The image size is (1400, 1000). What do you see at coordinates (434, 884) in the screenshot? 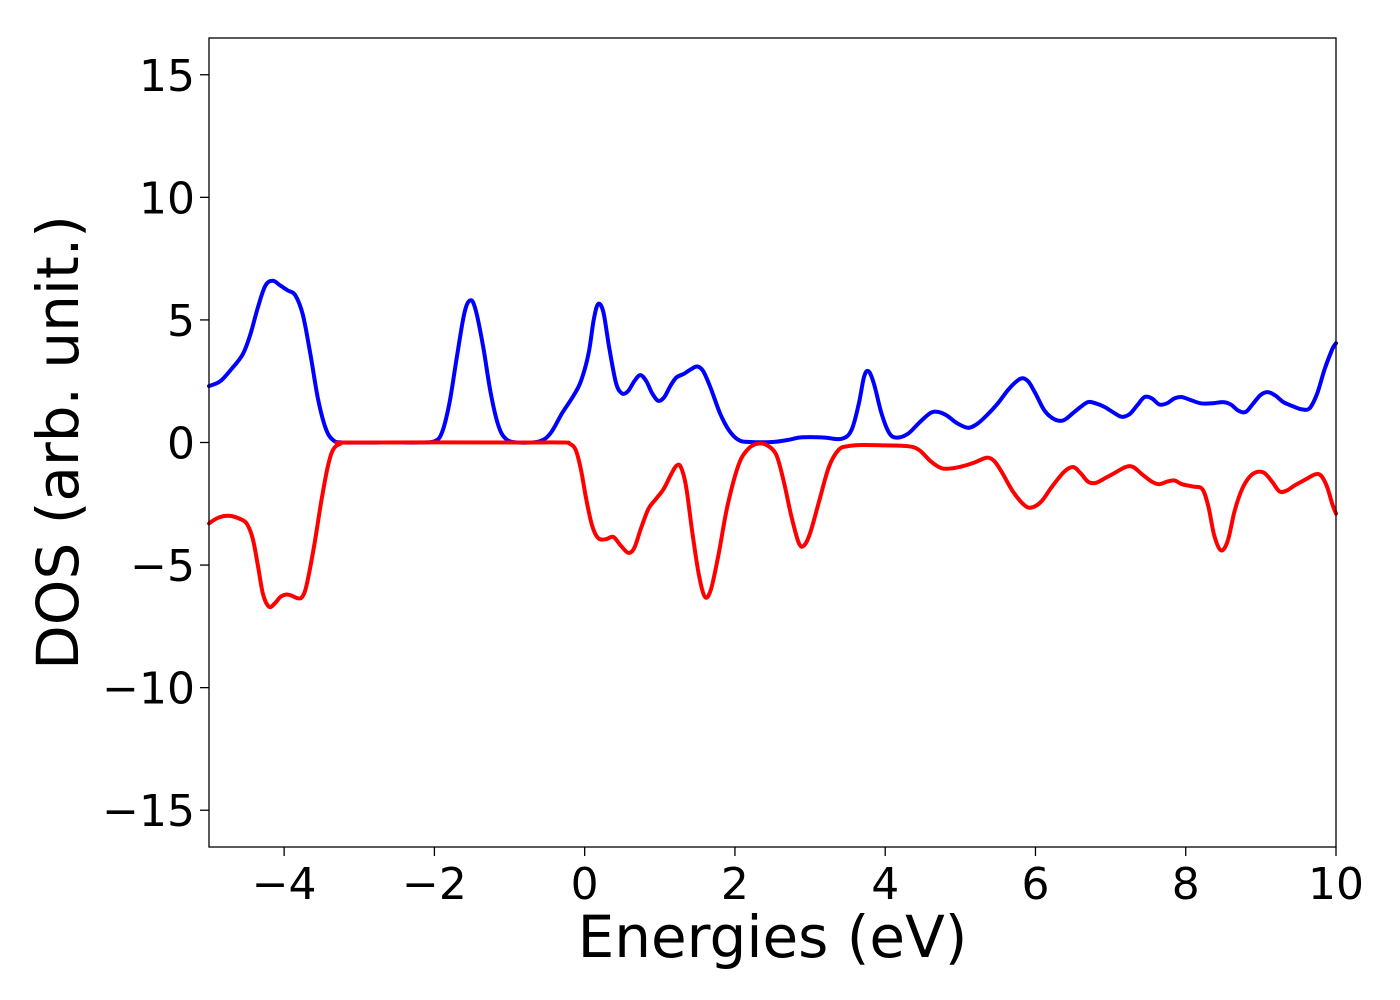
I see `x-tick-label: −2` at bounding box center [434, 884].